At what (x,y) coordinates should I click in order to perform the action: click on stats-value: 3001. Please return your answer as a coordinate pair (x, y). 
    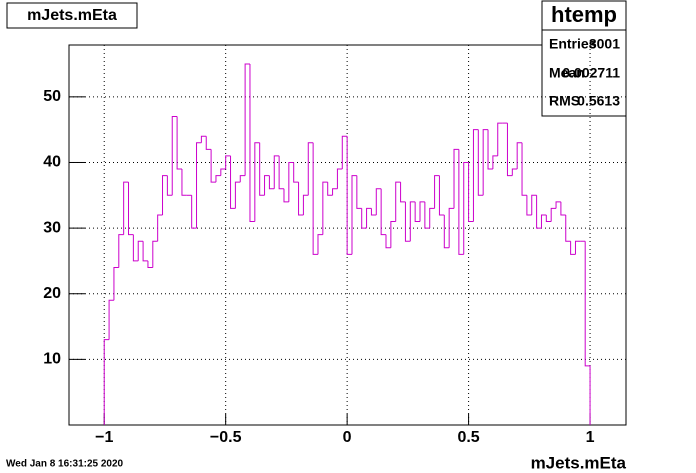
    Looking at the image, I should click on (604, 44).